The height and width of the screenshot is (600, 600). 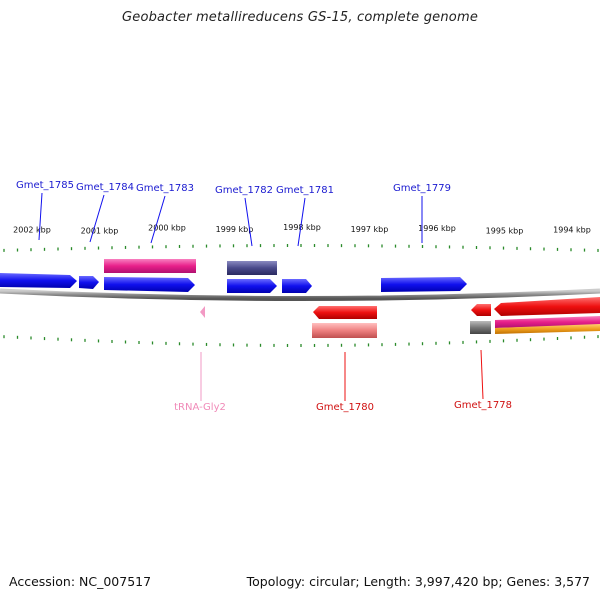 I want to click on reverse-features, so click(x=400, y=317).